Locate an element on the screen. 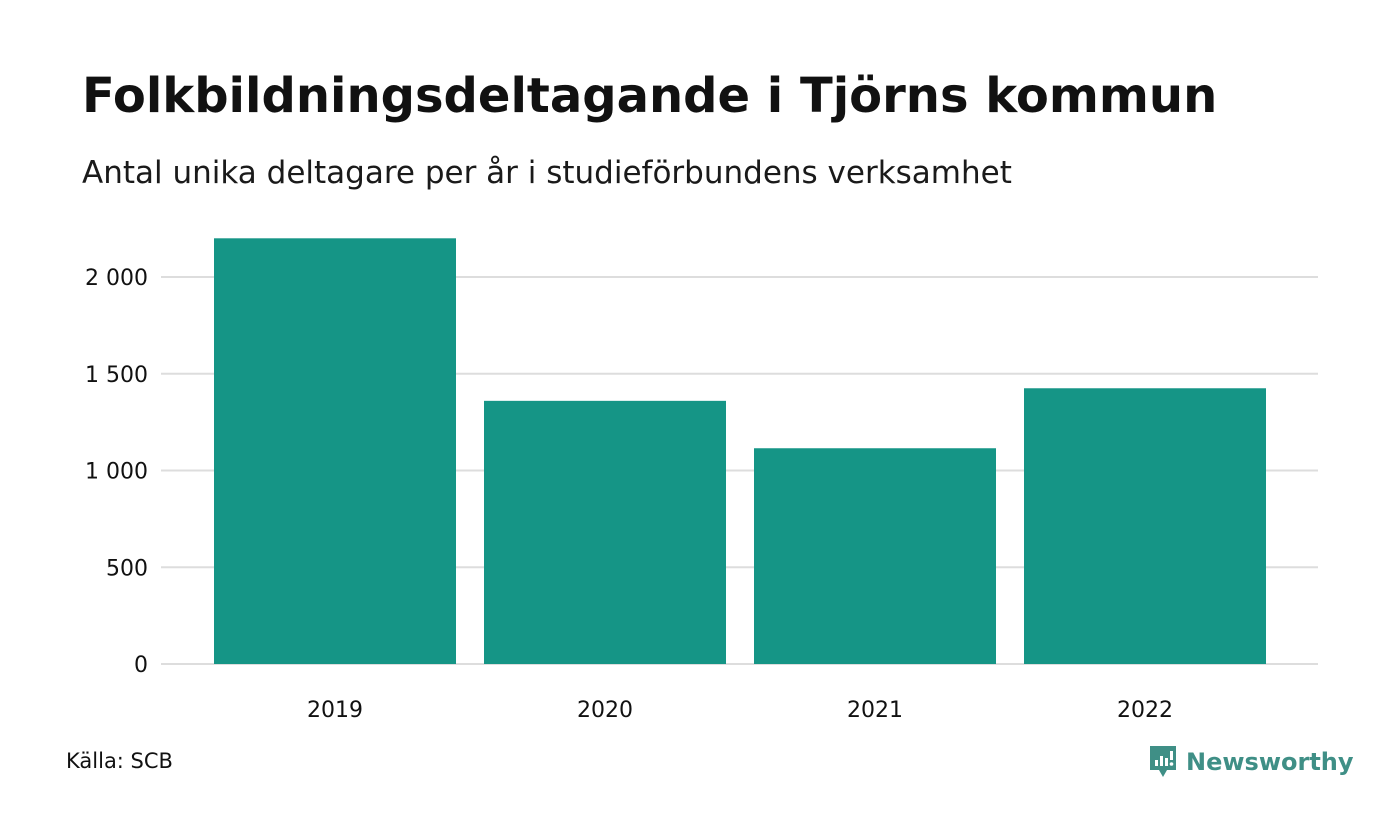  bar-2021 is located at coordinates (875, 556).